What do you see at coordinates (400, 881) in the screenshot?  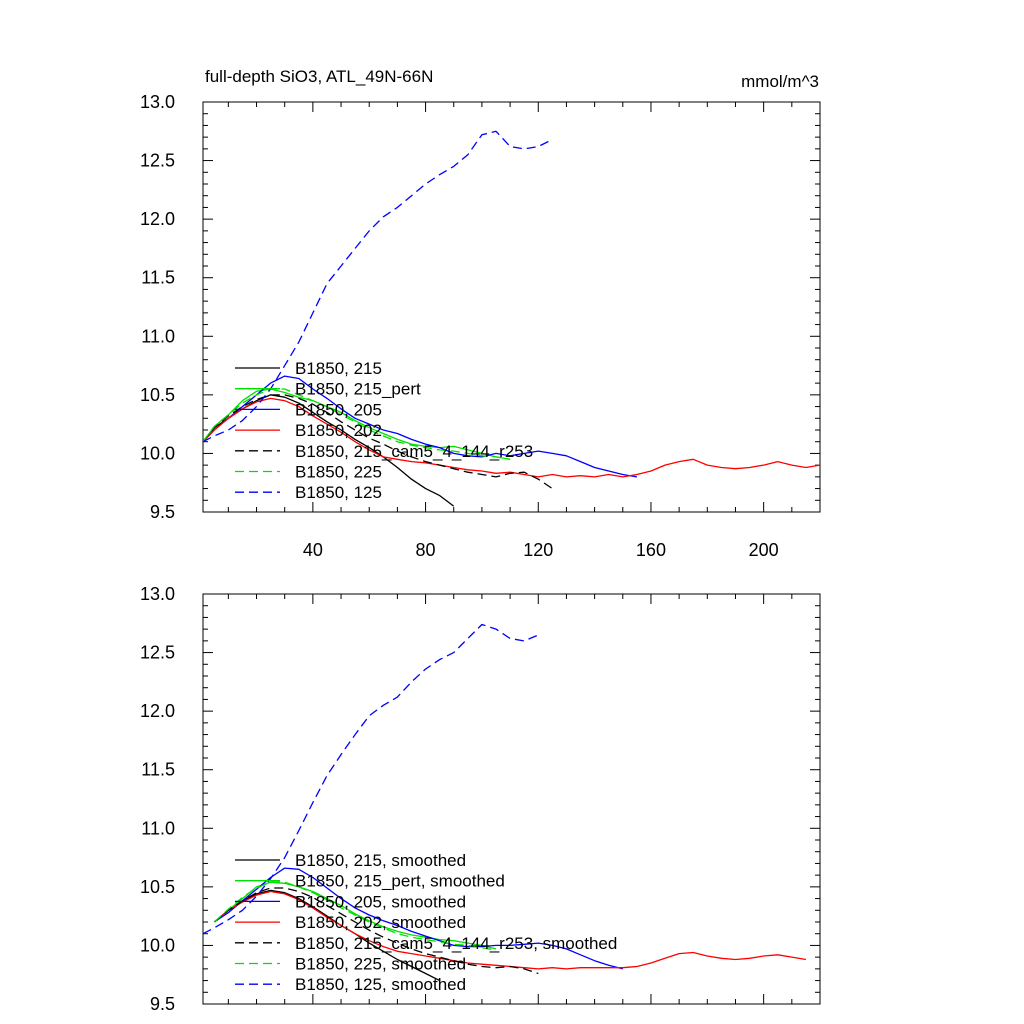 I see `legend-label: B1850, 215_pert, smoothed` at bounding box center [400, 881].